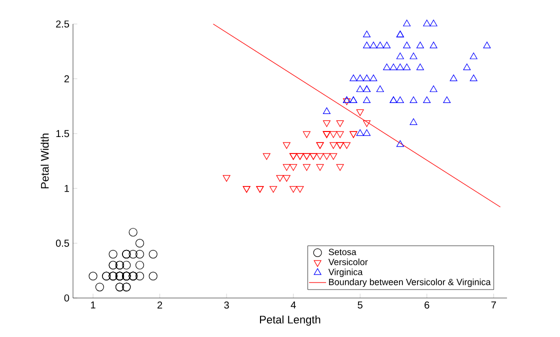 Image resolution: width=560 pixels, height=337 pixels. Describe the element at coordinates (493, 305) in the screenshot. I see `x-tick-label: 7` at that location.